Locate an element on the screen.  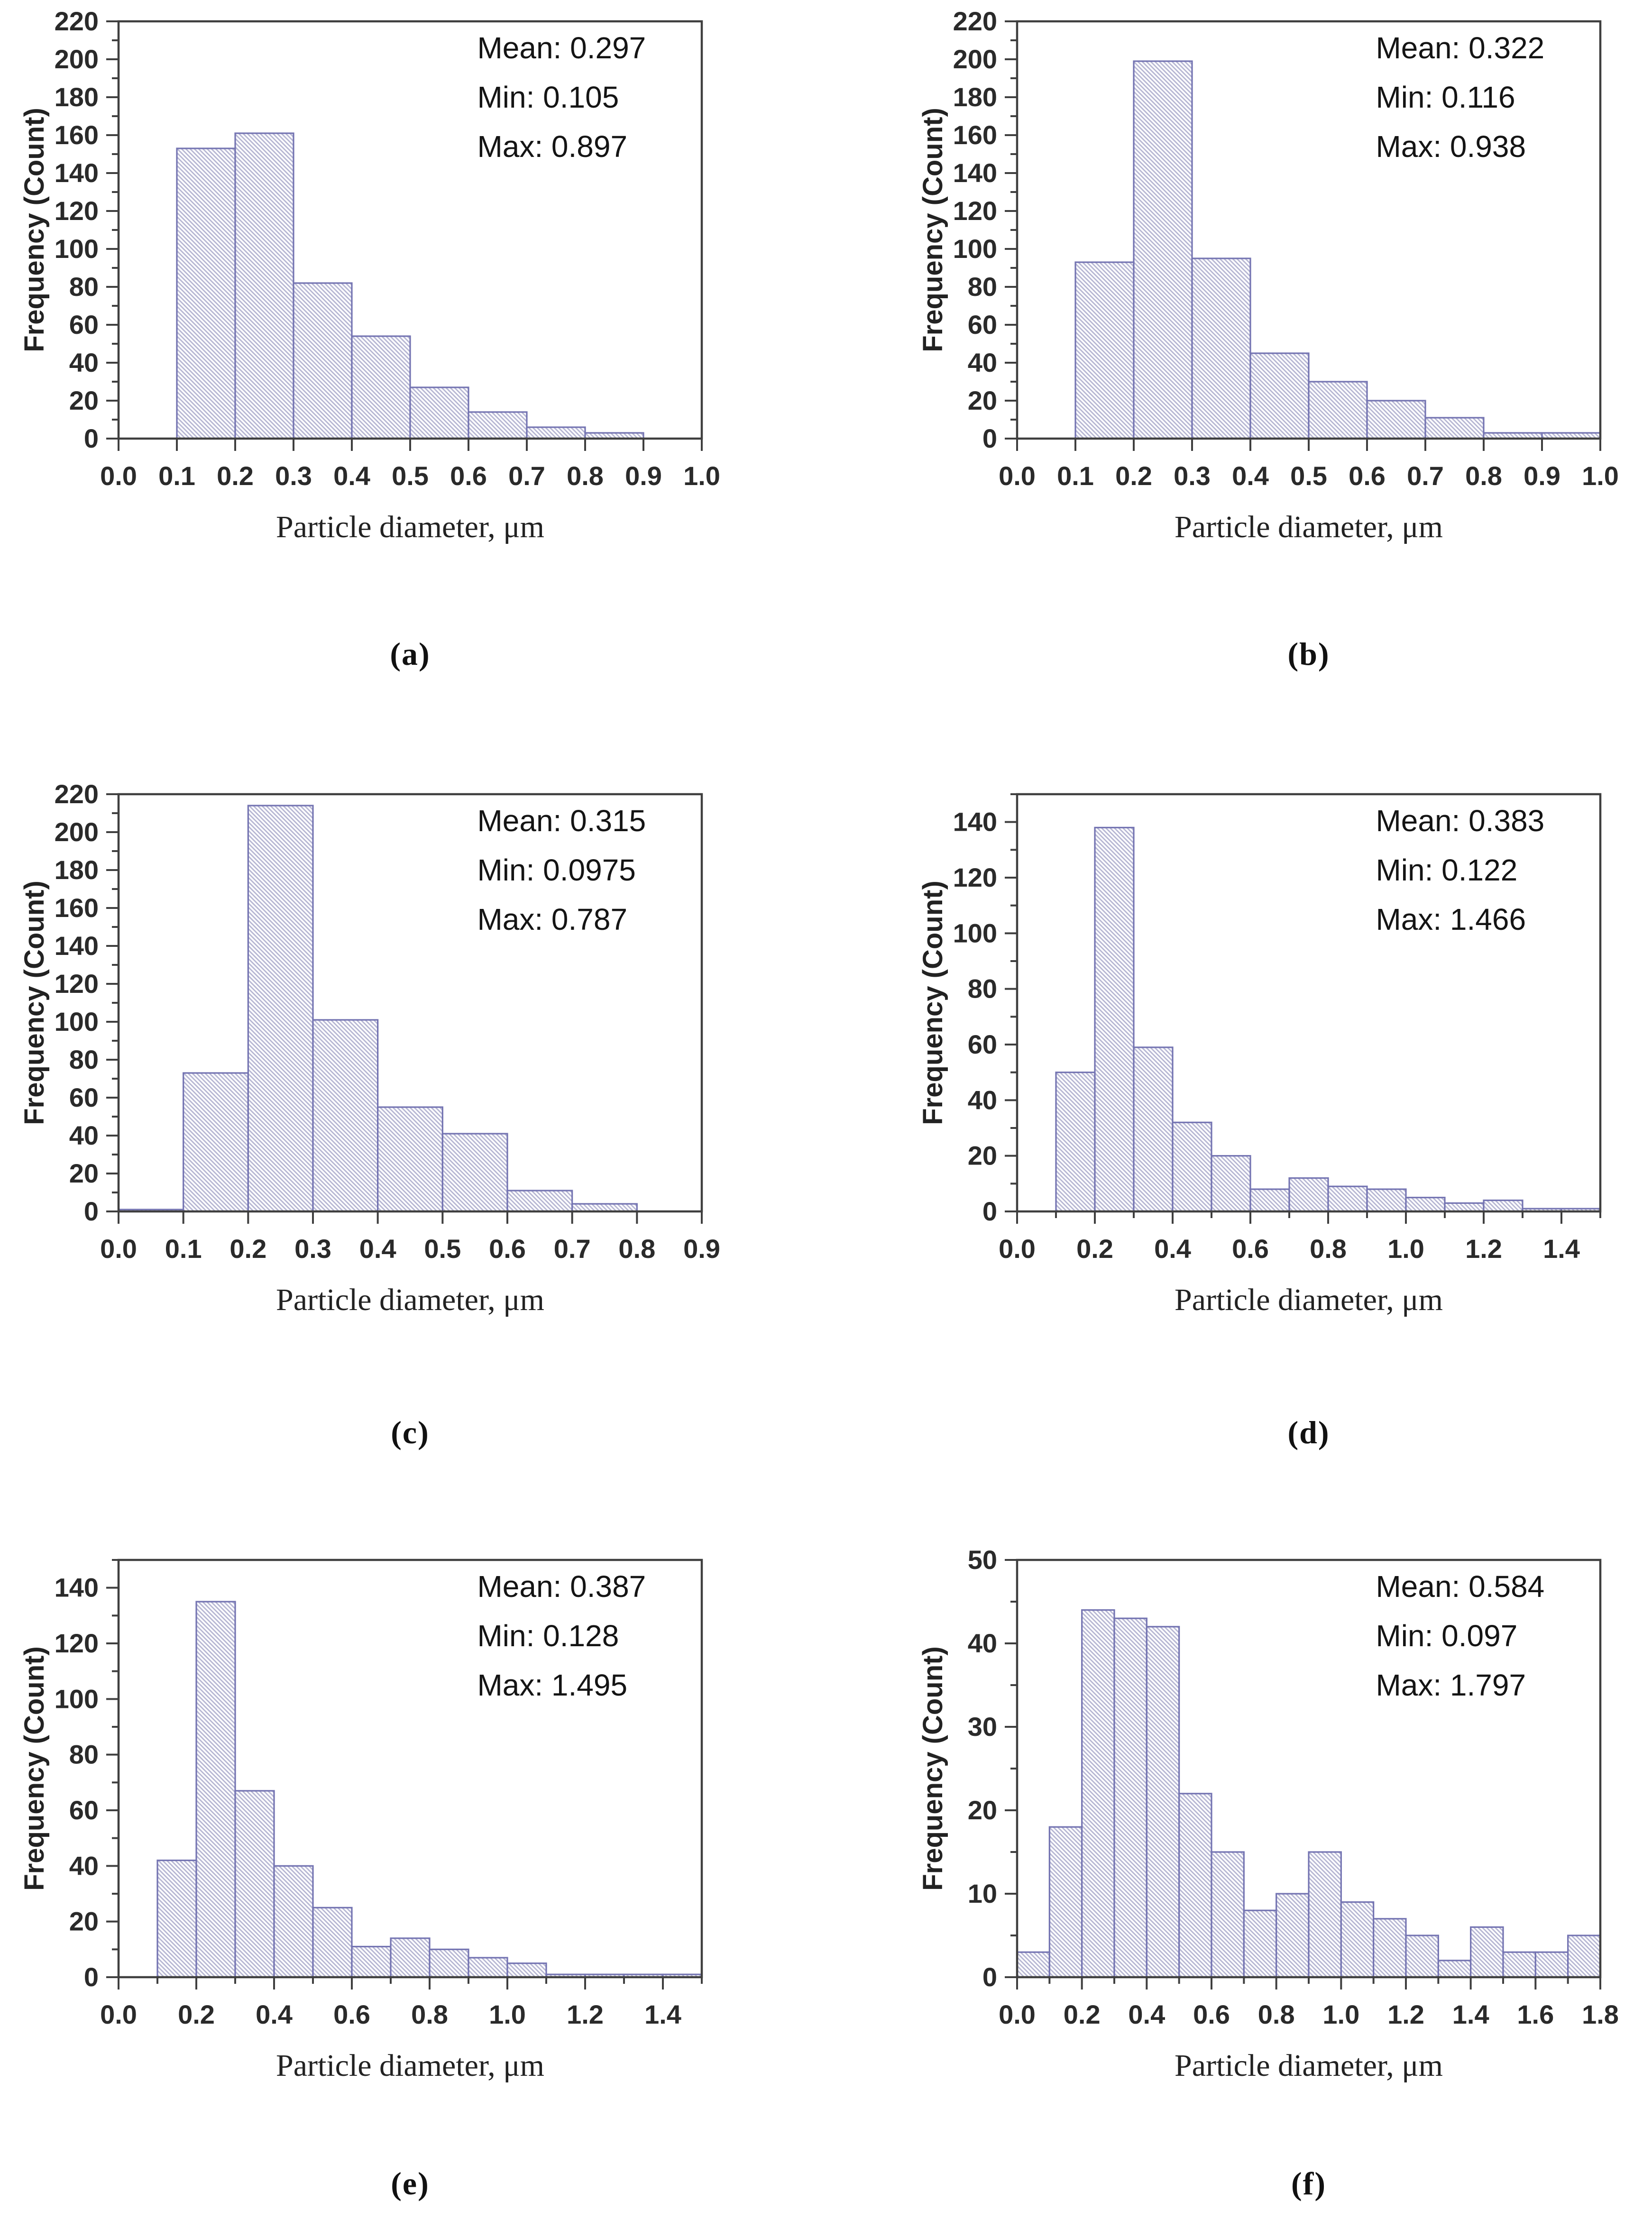
svg-text: Min: 0.116 is located at coordinates (1445, 97).